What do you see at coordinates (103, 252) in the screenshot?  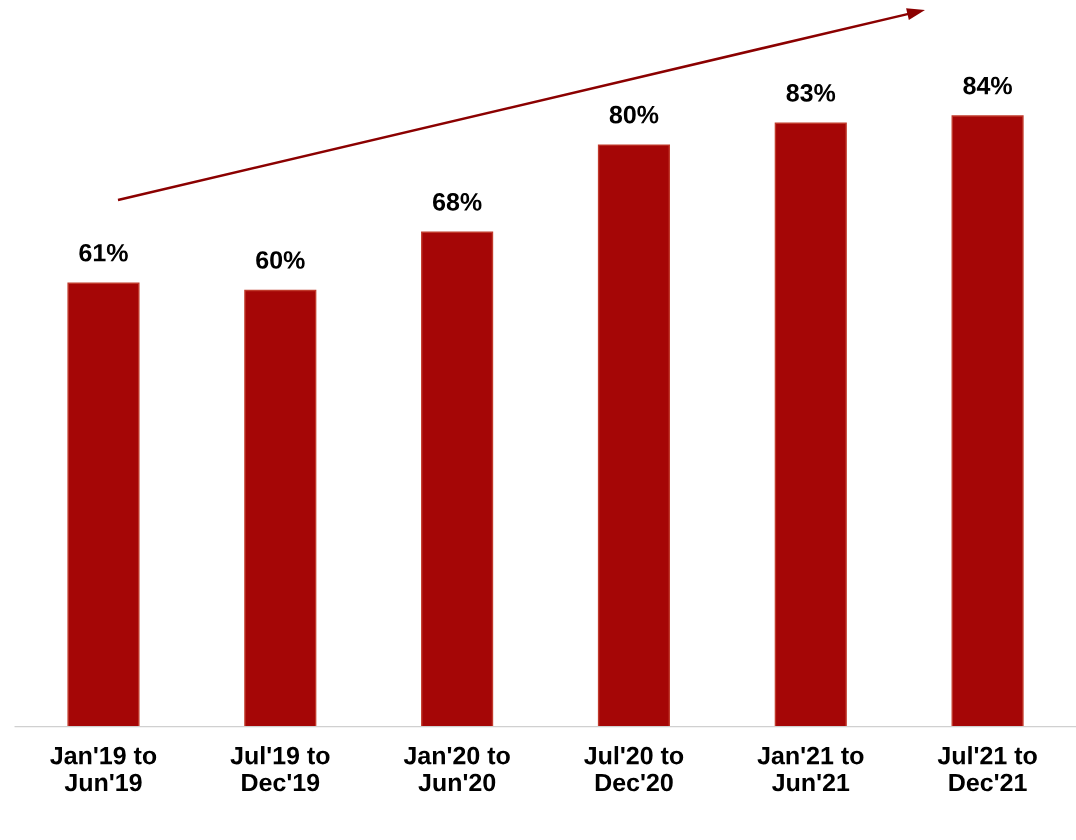 I see `data-label: 61%` at bounding box center [103, 252].